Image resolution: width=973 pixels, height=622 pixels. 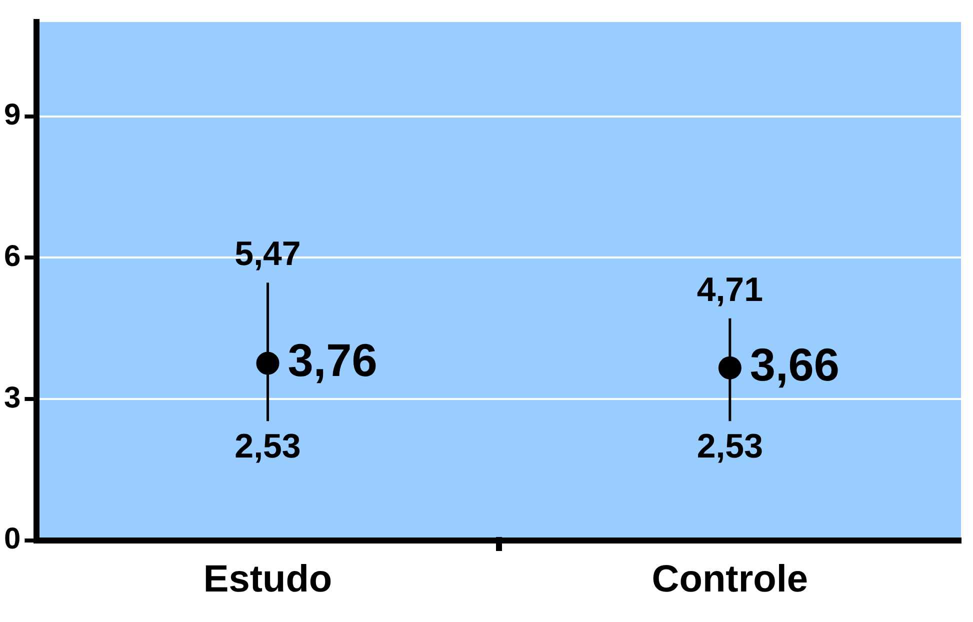 I want to click on y-tick-label: 9, so click(x=12, y=115).